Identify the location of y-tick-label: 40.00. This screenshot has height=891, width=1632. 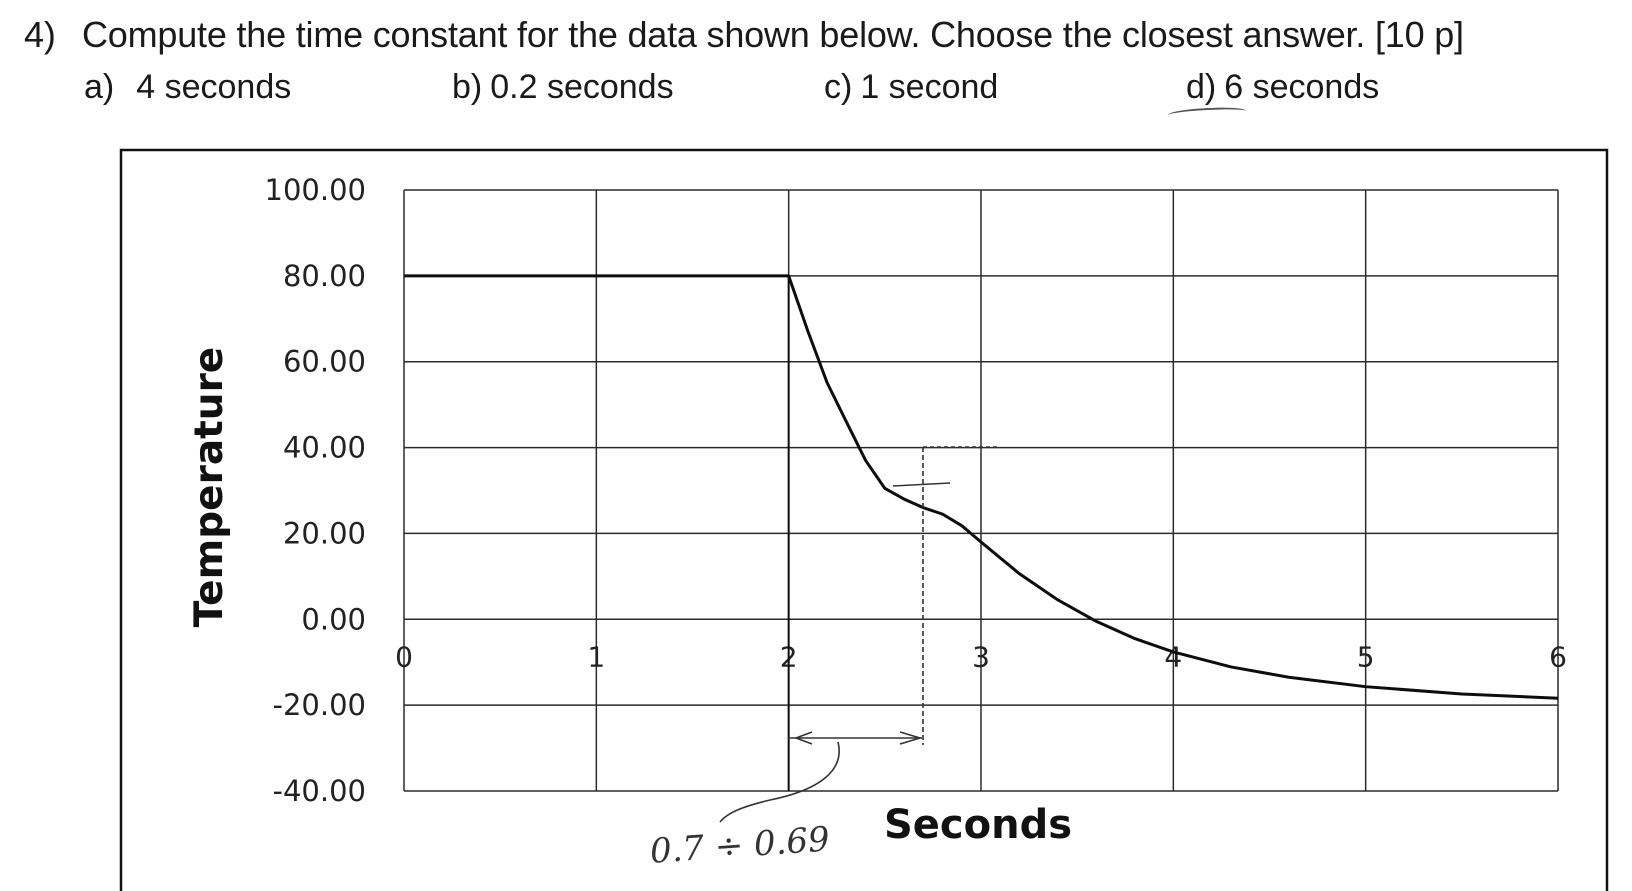
(324, 448).